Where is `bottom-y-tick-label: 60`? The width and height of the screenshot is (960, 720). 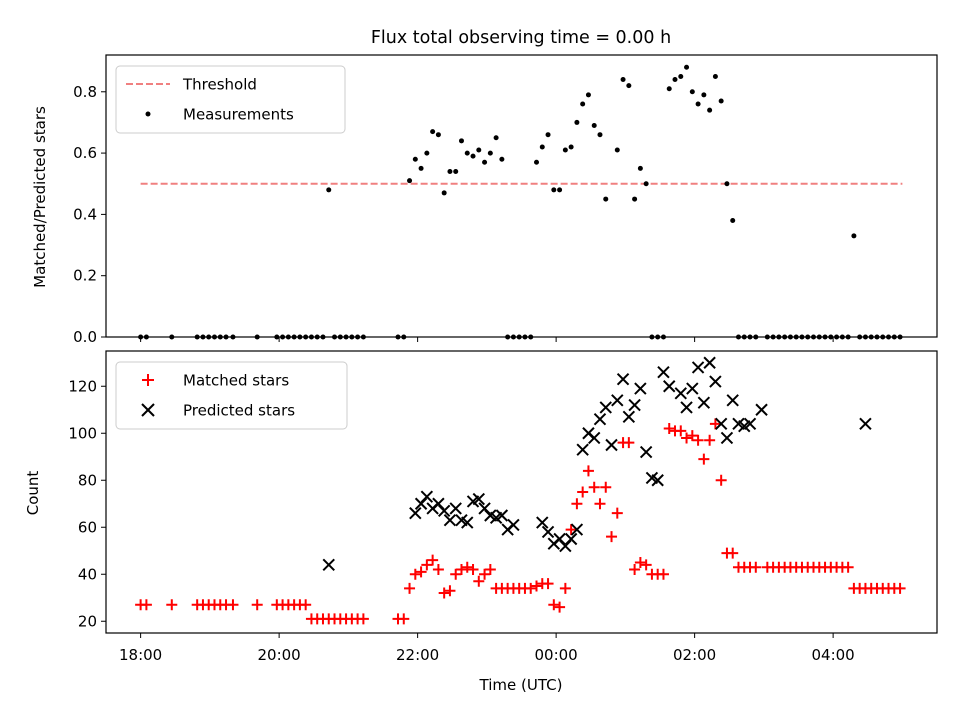
bottom-y-tick-label: 60 is located at coordinates (87, 527).